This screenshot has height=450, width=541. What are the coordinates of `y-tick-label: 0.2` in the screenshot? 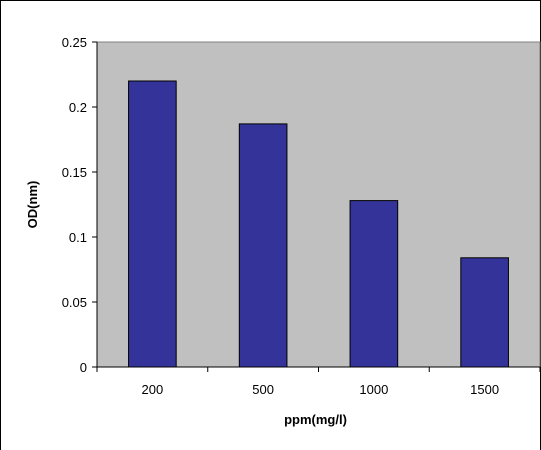 It's located at (78, 107).